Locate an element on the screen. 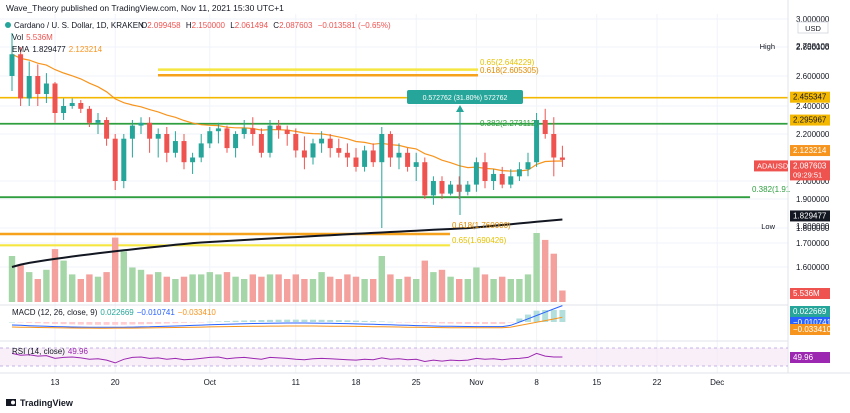  macd-v1: 0.022669 is located at coordinates (117, 312).